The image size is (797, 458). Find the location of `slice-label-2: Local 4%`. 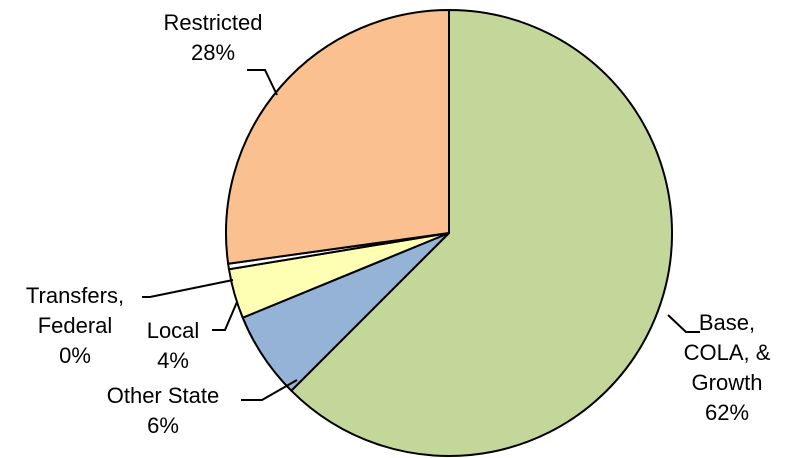

slice-label-2: Local 4% is located at coordinates (173, 345).